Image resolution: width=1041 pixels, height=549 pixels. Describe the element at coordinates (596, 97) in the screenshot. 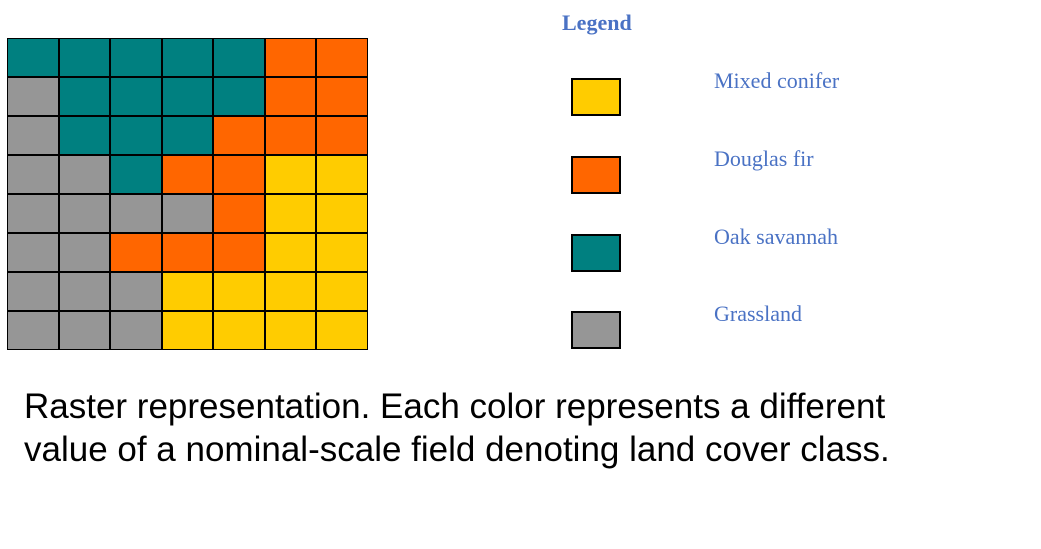

I see `legend-swatch-mixed-conifer` at that location.